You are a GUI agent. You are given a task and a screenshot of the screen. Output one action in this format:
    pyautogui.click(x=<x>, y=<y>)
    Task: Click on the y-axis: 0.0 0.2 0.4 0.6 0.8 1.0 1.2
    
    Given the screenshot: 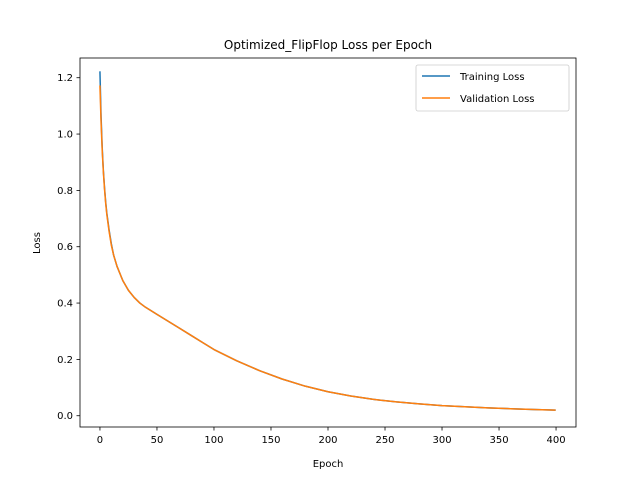 What is the action you would take?
    pyautogui.click(x=68, y=247)
    